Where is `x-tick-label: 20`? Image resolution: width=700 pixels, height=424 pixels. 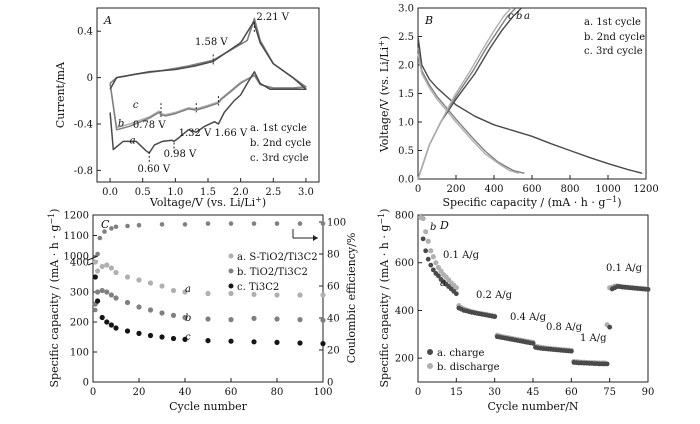 x-tick-label: 20 is located at coordinates (139, 392).